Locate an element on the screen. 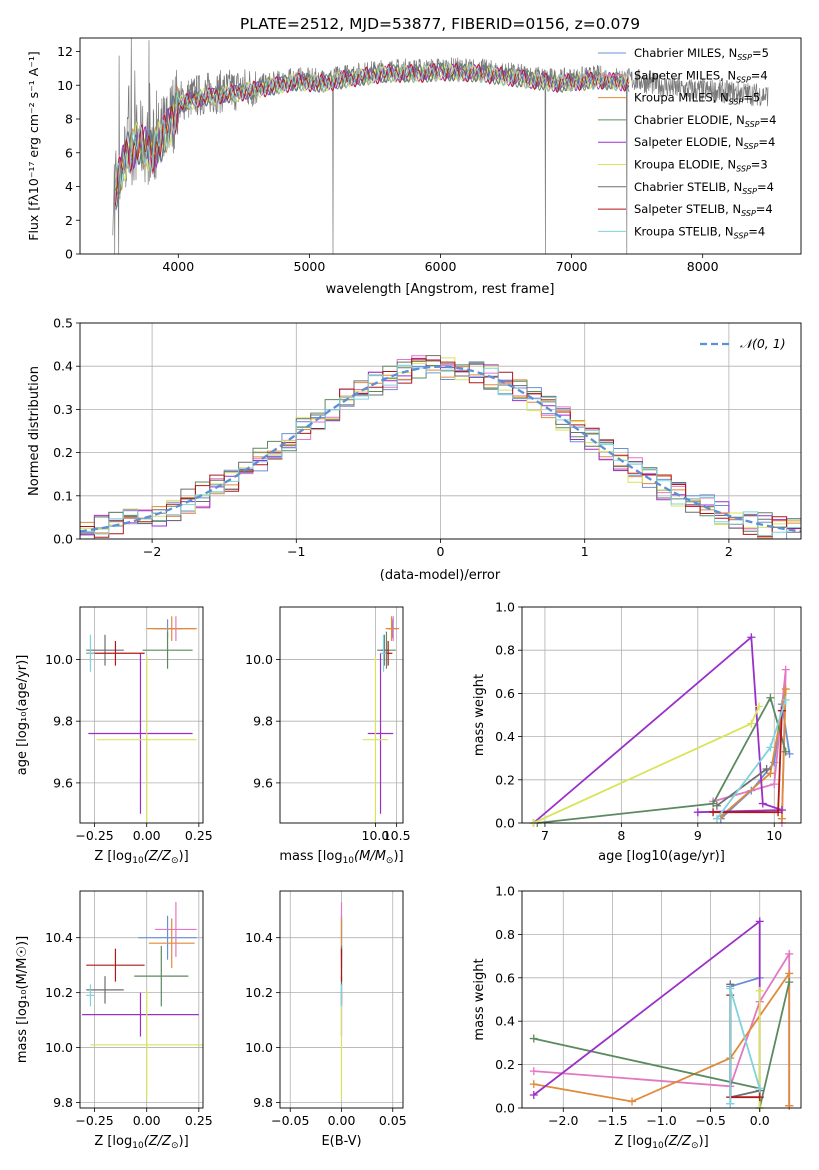 The width and height of the screenshot is (819, 1170). legend-label: Salpeter STELIB, NSSP=4 is located at coordinates (703, 210).